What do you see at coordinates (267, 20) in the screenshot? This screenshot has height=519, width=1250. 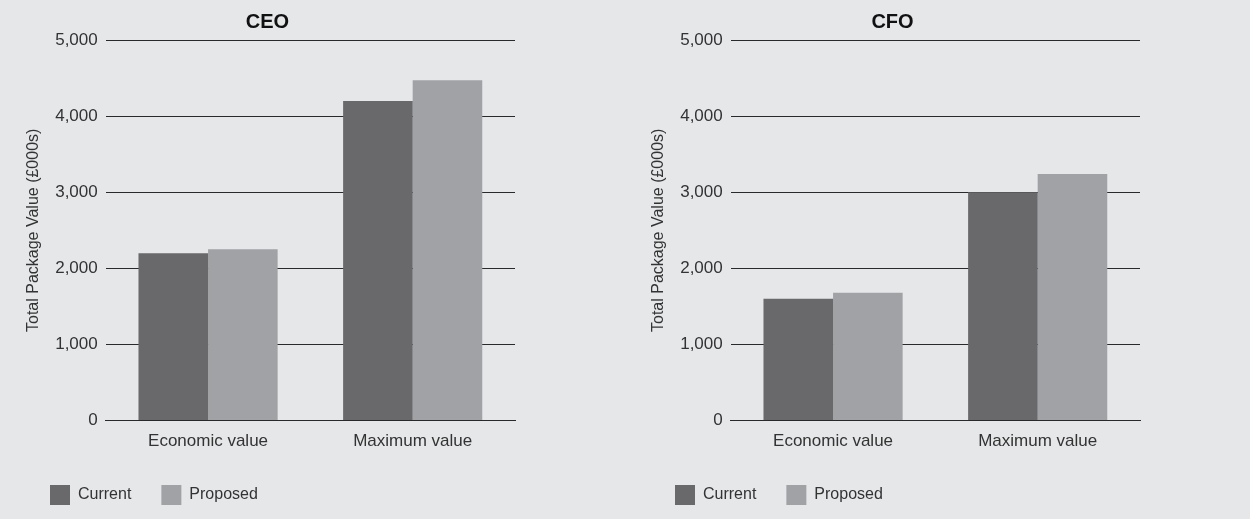 I see `chart-title: CEO` at bounding box center [267, 20].